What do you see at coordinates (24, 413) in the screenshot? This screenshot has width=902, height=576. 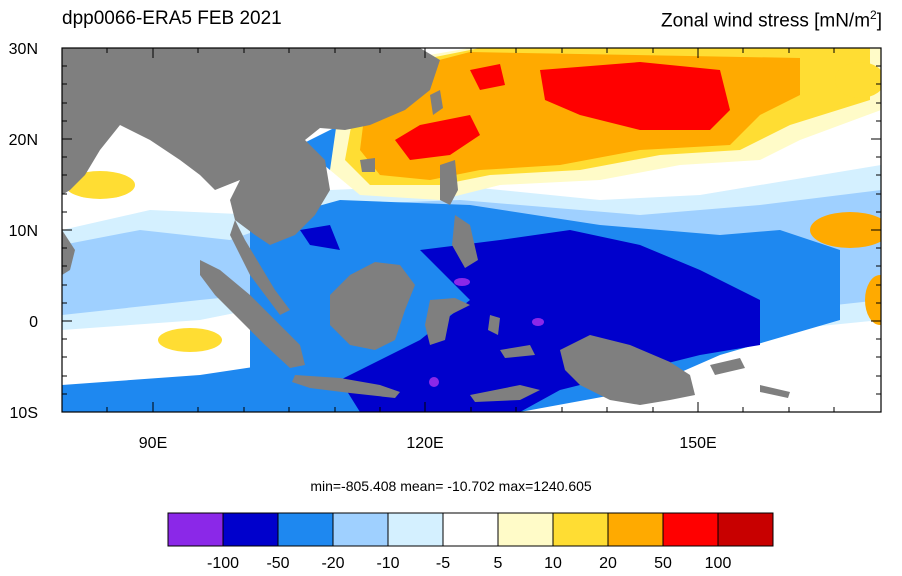 I see `lat-label-10s: 10S` at bounding box center [24, 413].